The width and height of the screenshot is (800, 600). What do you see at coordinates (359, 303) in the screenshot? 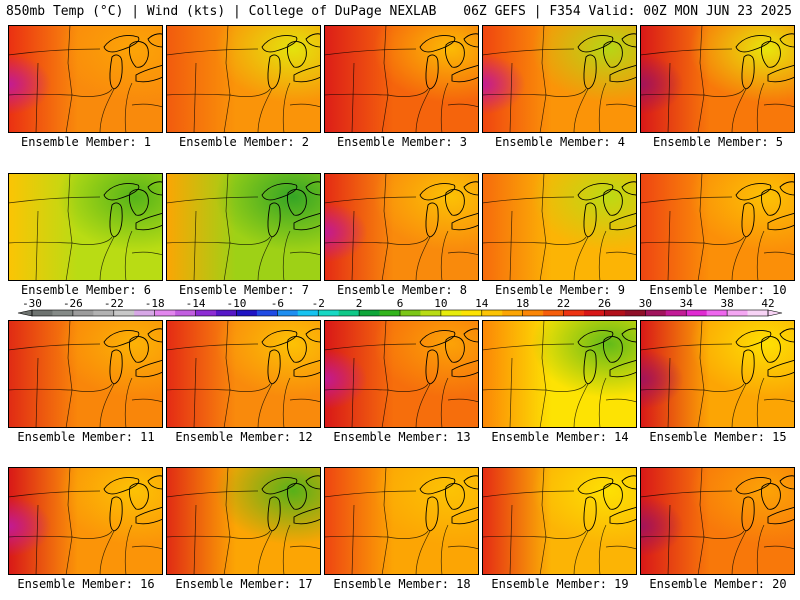
I see `colorbar-tick-label: 2` at bounding box center [359, 303].